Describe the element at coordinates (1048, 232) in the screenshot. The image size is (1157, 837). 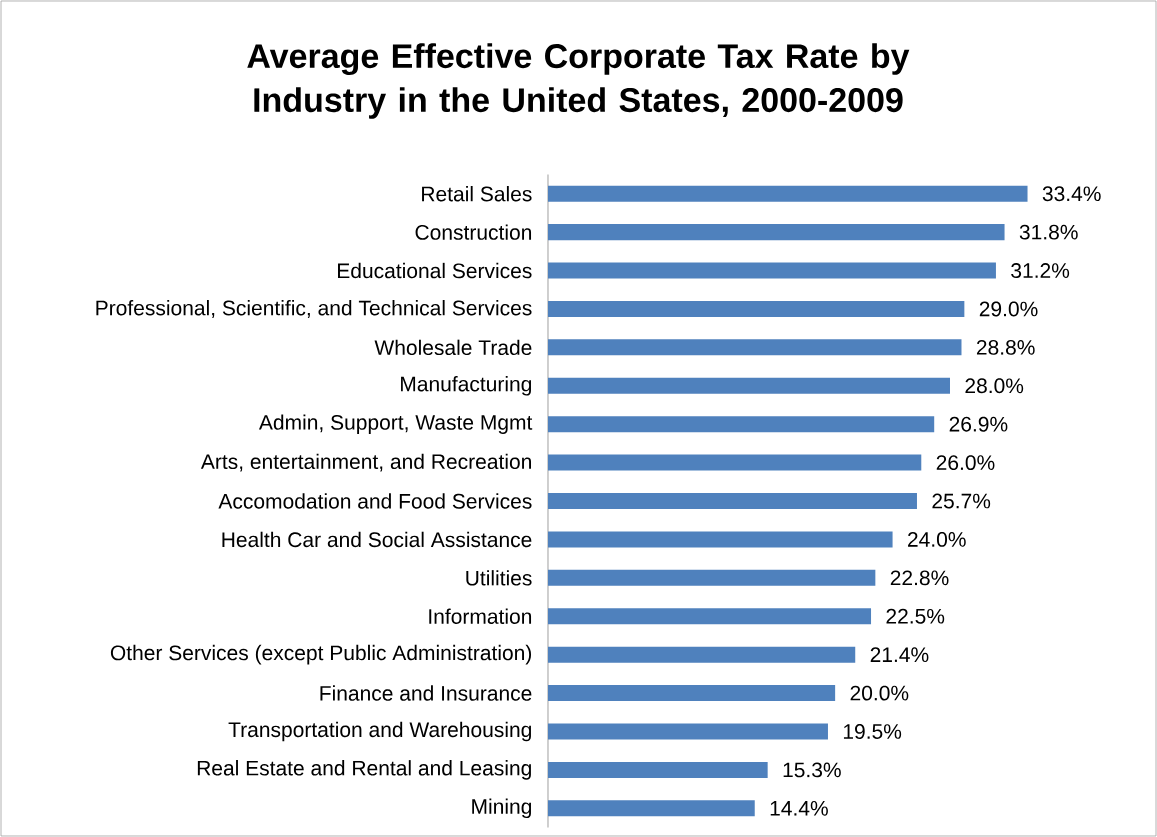
I see `data-label: 31.8%` at that location.